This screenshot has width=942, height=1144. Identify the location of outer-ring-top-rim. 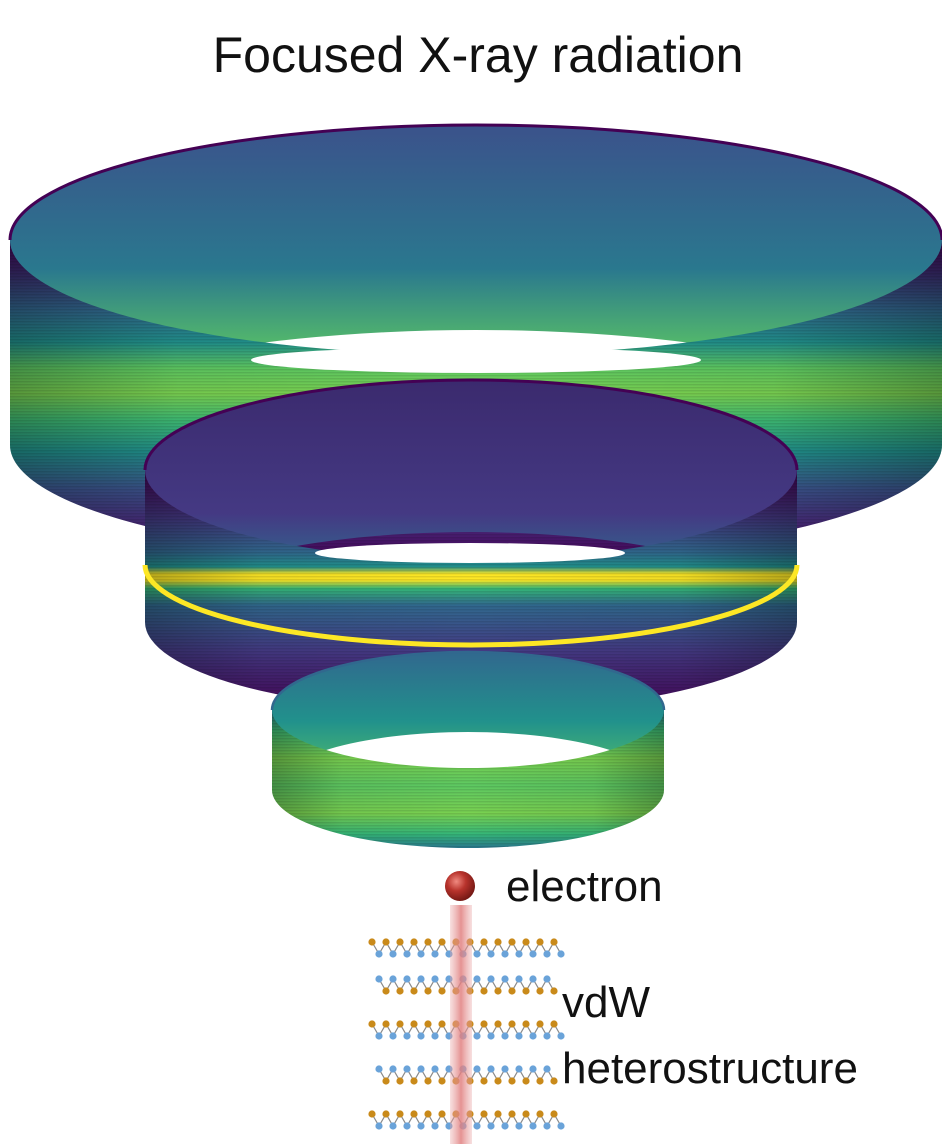
(475, 182).